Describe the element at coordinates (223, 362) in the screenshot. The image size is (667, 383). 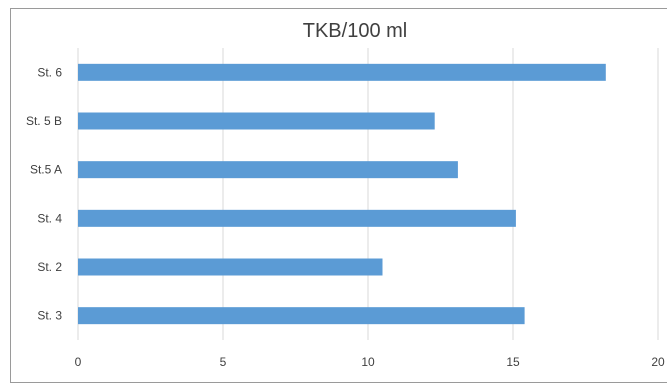
I see `x-tick-label: 5` at that location.